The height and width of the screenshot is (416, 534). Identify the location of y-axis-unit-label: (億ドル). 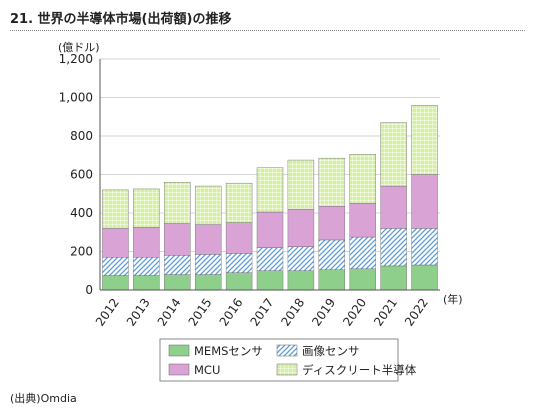
(79, 47).